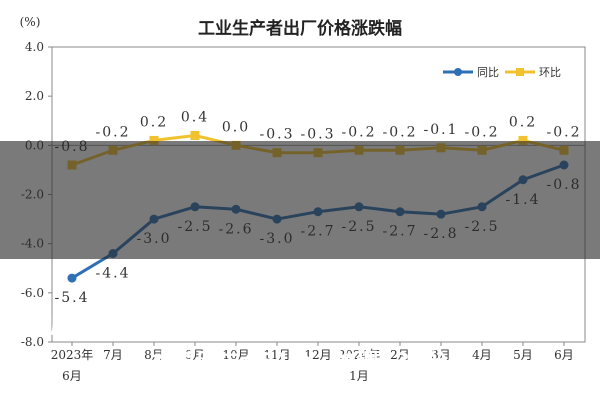 This screenshot has width=600, height=400. I want to click on x-tick-label: 2023年, so click(72, 355).